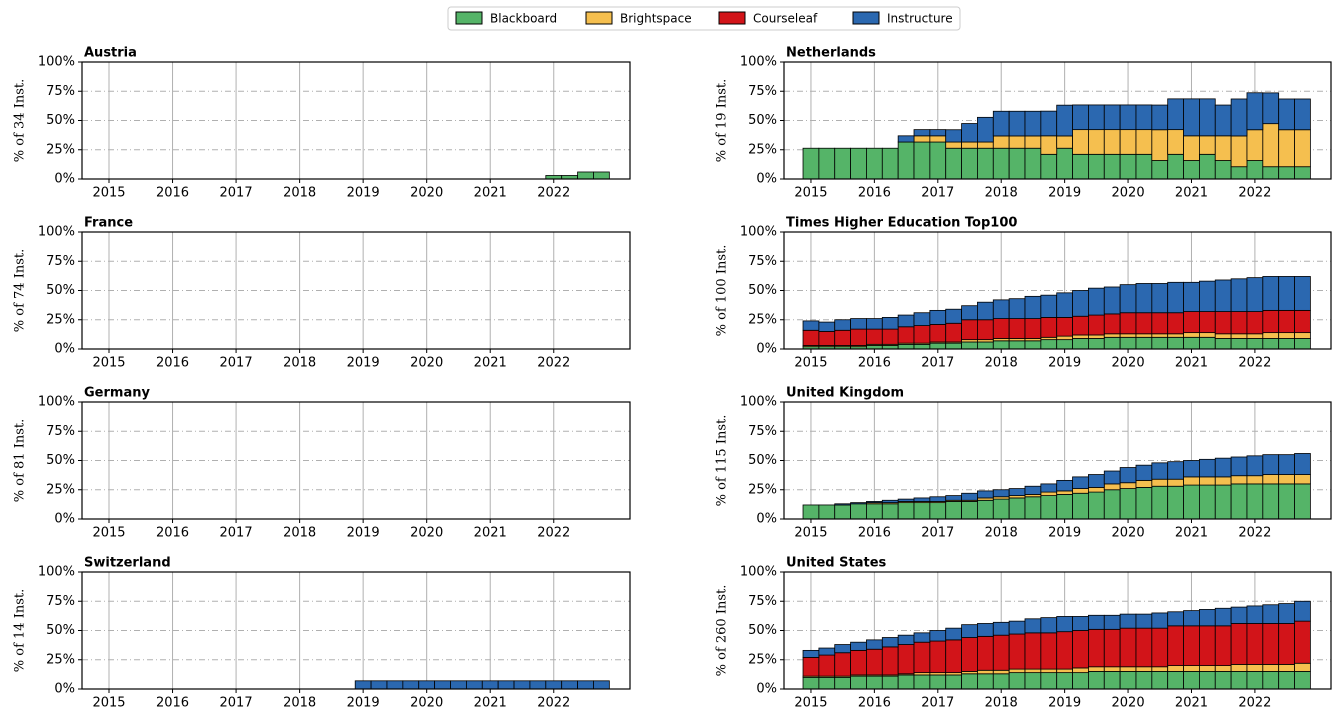 The width and height of the screenshot is (1338, 719). I want to click on y-axis-label: % of 19 Inst., so click(722, 120).